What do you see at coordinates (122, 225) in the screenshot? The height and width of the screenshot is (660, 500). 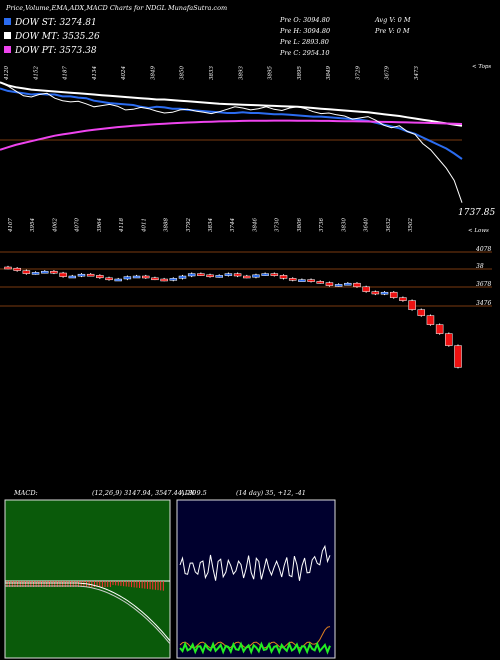 I see `bottom-tick-label: 4118` at bounding box center [122, 225].